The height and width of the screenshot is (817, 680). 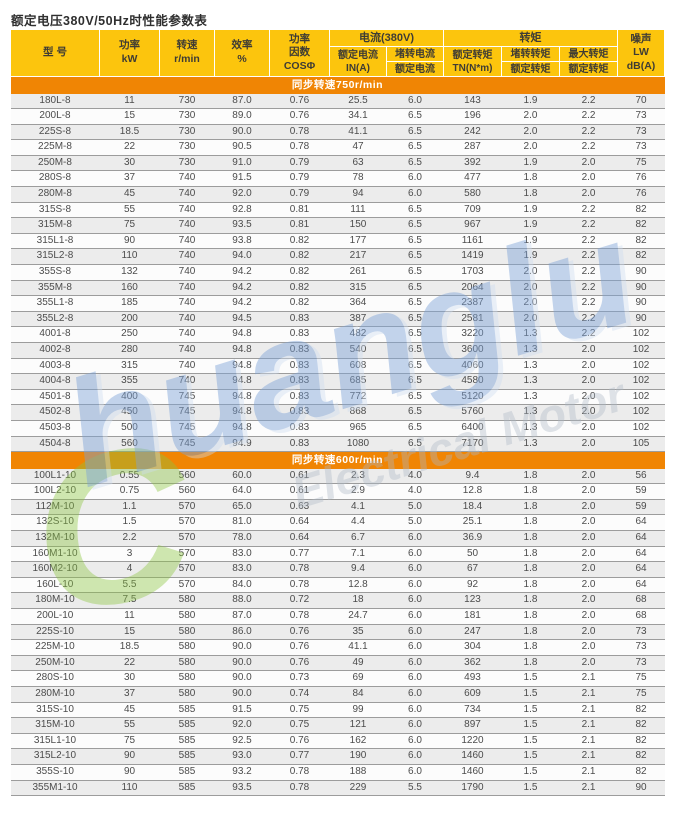 What do you see at coordinates (358, 585) in the screenshot?
I see `value-cell: 12.8` at bounding box center [358, 585].